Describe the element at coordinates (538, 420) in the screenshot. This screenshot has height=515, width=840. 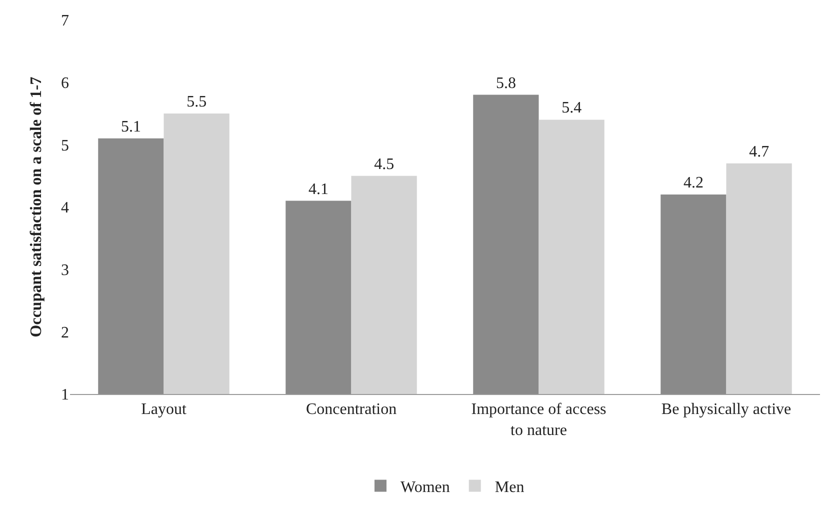
I see `x-tick-label: Importance of access to nature` at that location.